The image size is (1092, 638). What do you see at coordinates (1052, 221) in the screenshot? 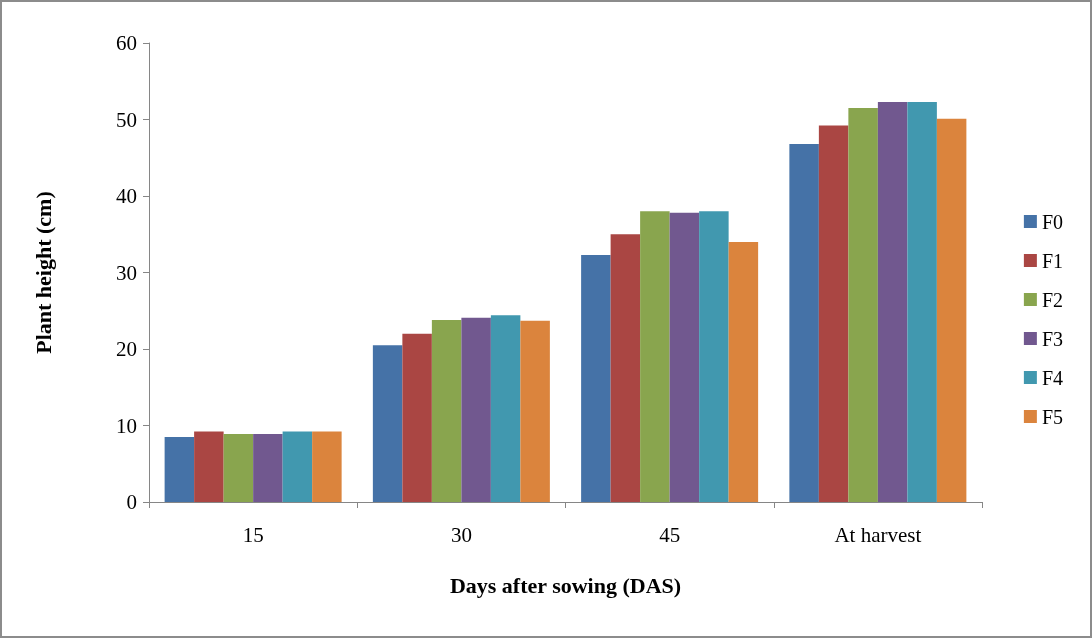
I see `legend-label: F0` at bounding box center [1052, 221].